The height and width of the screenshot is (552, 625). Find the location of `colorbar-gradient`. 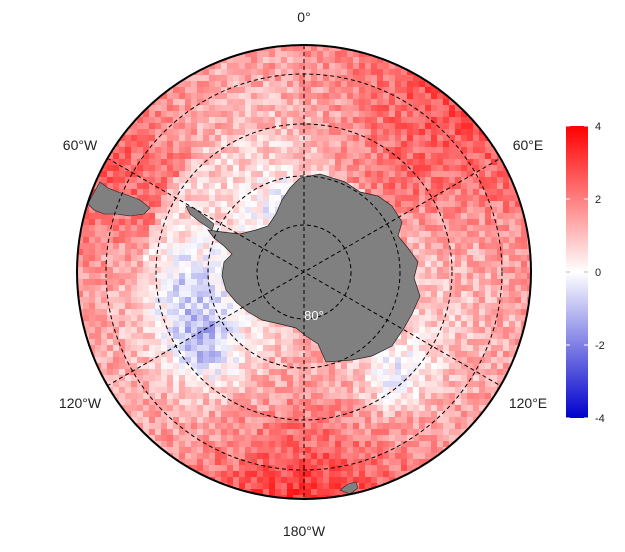

colorbar-gradient is located at coordinates (577, 272).